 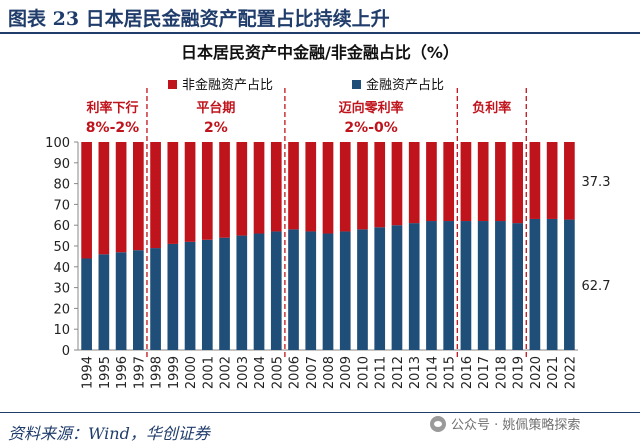 I want to click on legend-swatch-non-financial, so click(x=172, y=84).